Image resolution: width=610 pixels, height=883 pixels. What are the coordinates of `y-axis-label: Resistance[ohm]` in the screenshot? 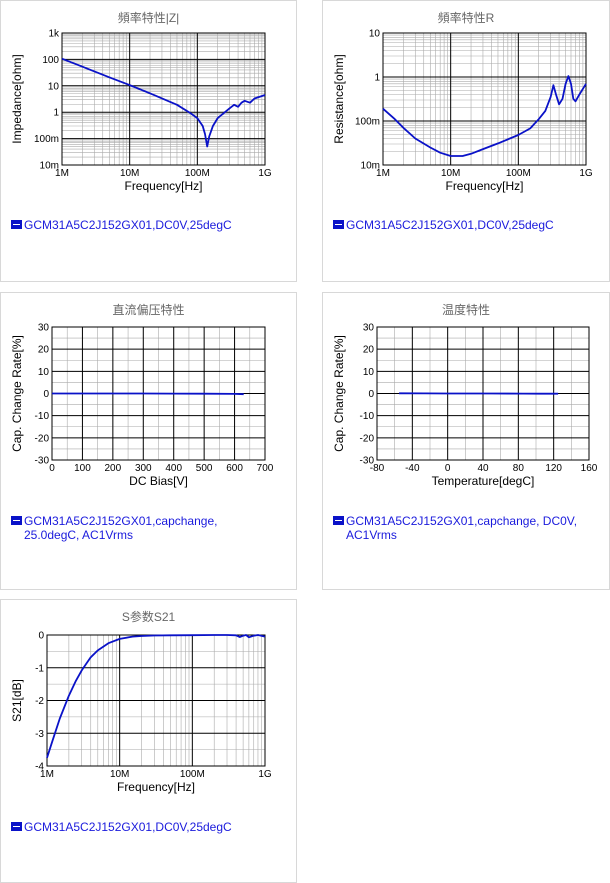 It's located at (339, 98).